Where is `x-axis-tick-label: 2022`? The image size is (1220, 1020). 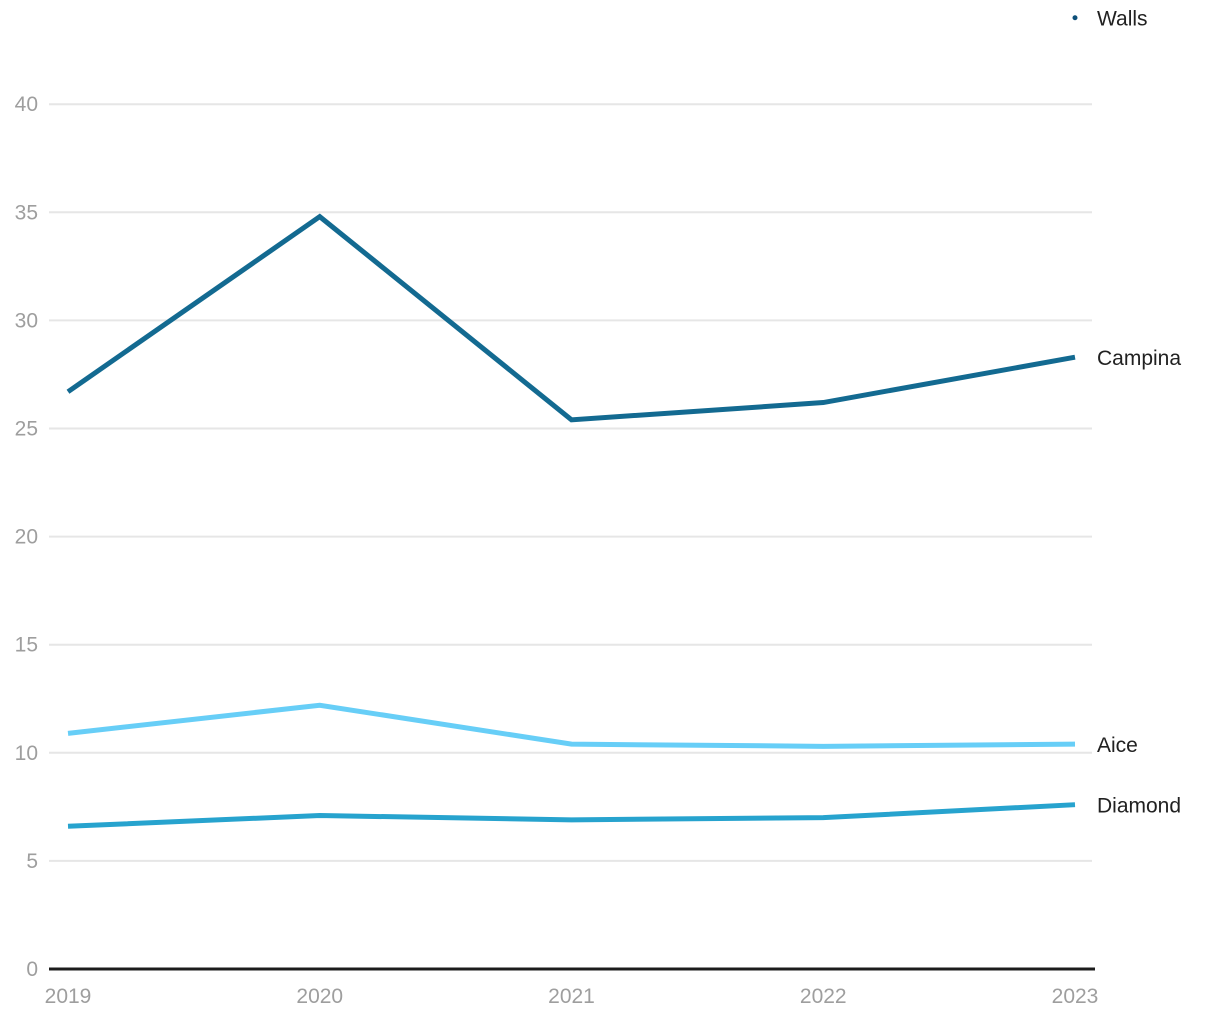 x-axis-tick-label: 2022 is located at coordinates (823, 996).